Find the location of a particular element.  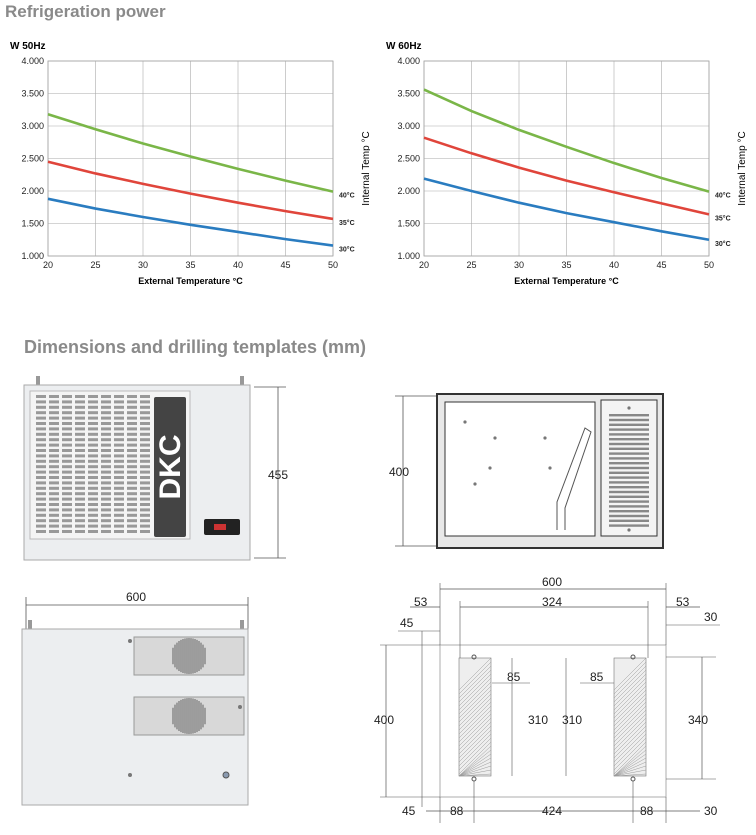

template-span-top: 324 is located at coordinates (552, 602).